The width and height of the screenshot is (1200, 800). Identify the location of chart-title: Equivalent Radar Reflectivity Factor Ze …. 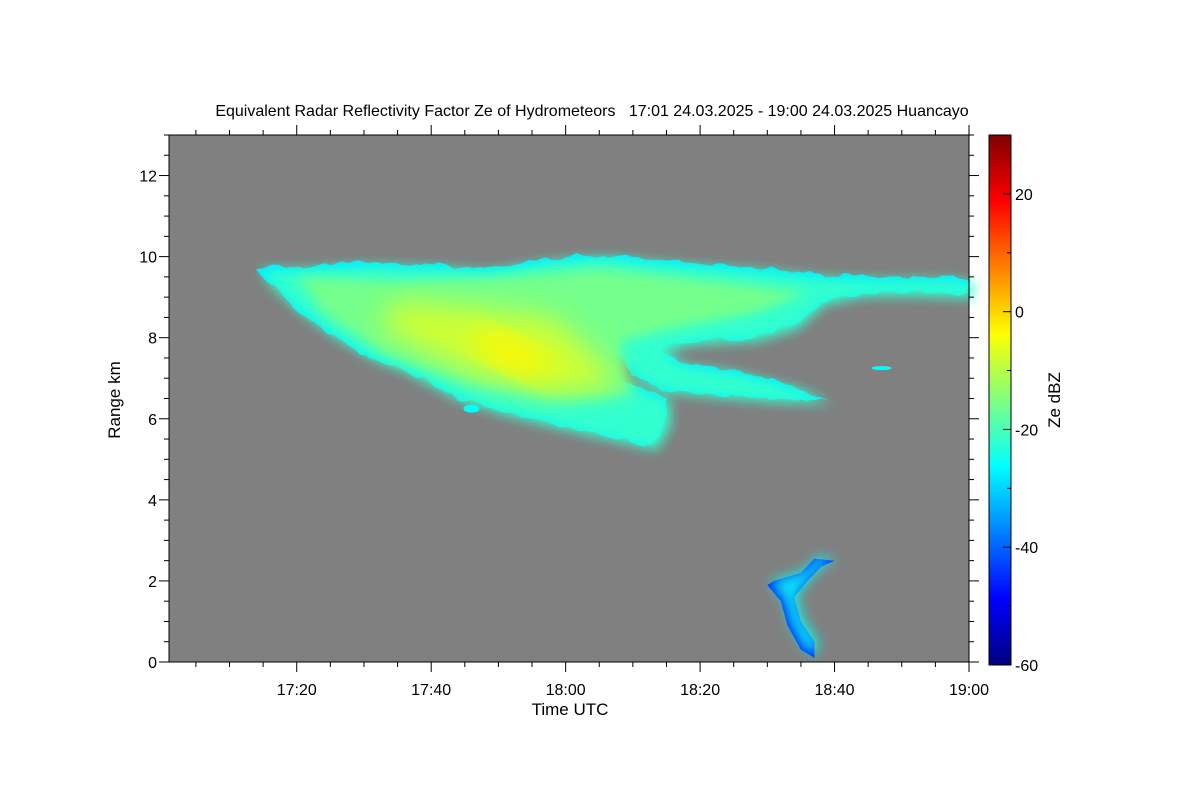
(591, 111).